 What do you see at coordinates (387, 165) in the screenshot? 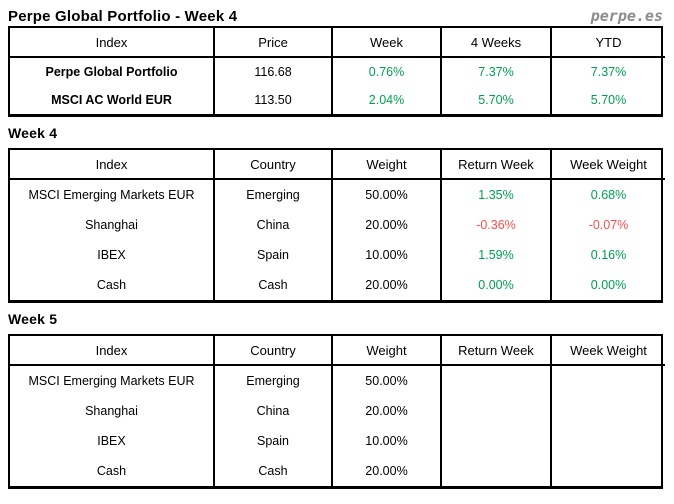
I see `week4-header-weight: Weight` at bounding box center [387, 165].